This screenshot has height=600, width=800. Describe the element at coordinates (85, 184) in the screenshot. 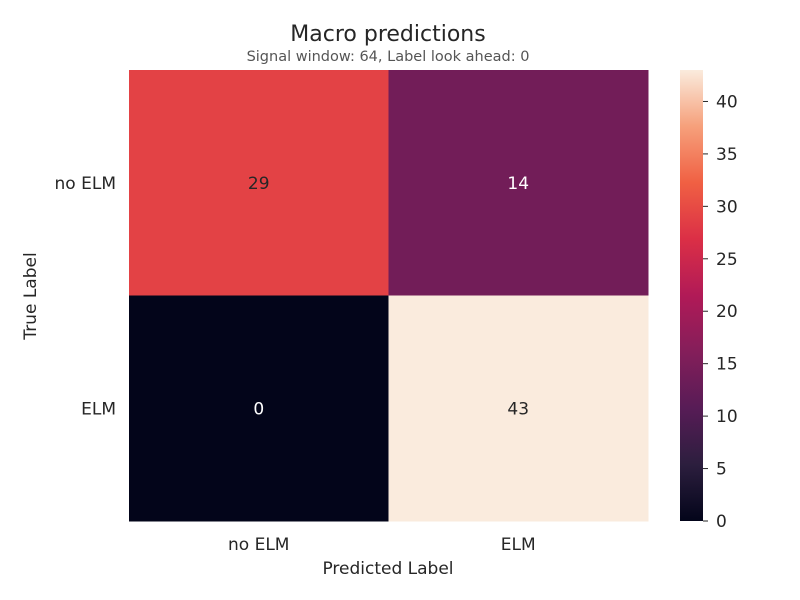

I see `y-tick-label: no ELM` at that location.